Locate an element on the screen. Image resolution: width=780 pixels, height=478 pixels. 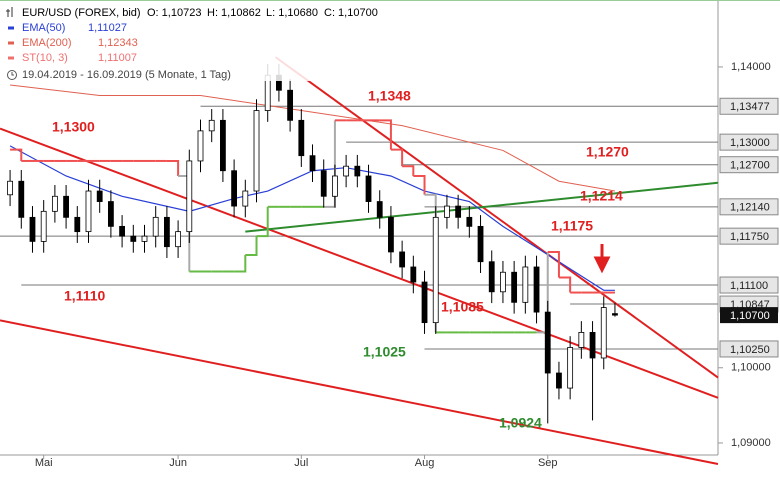
legend-stat: H: 1,10862 is located at coordinates (234, 13).